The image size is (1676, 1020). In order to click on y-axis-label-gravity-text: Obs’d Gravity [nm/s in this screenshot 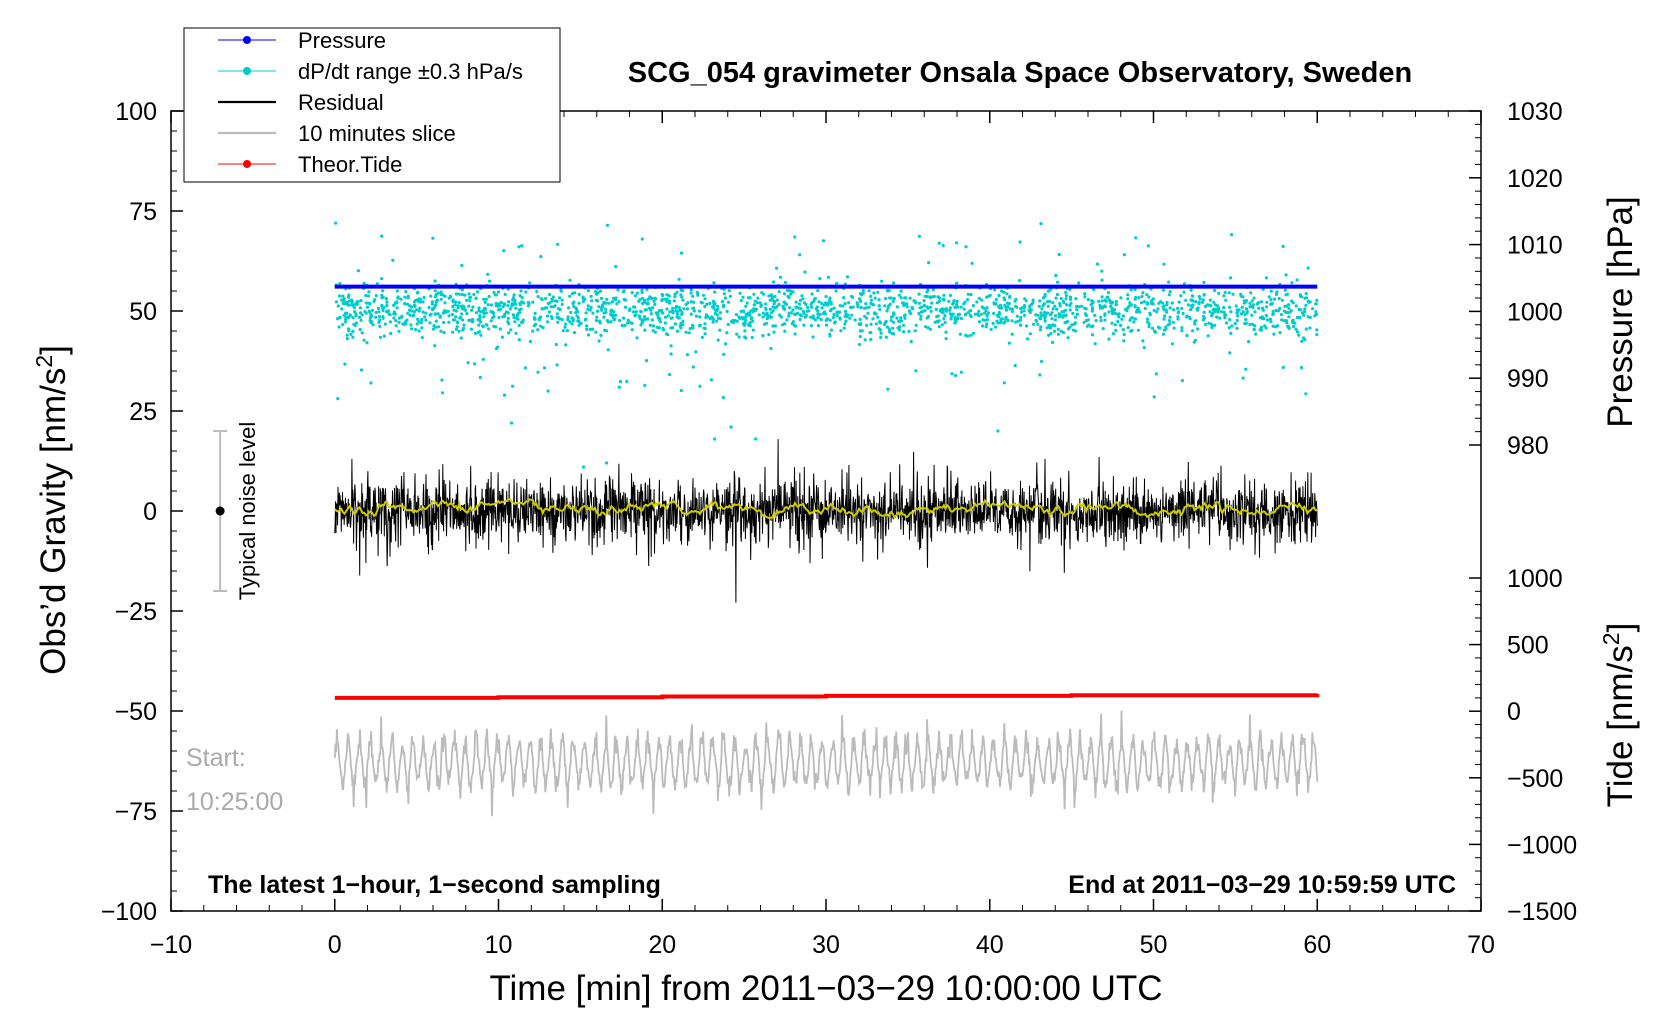, I will do `click(53, 521)`.